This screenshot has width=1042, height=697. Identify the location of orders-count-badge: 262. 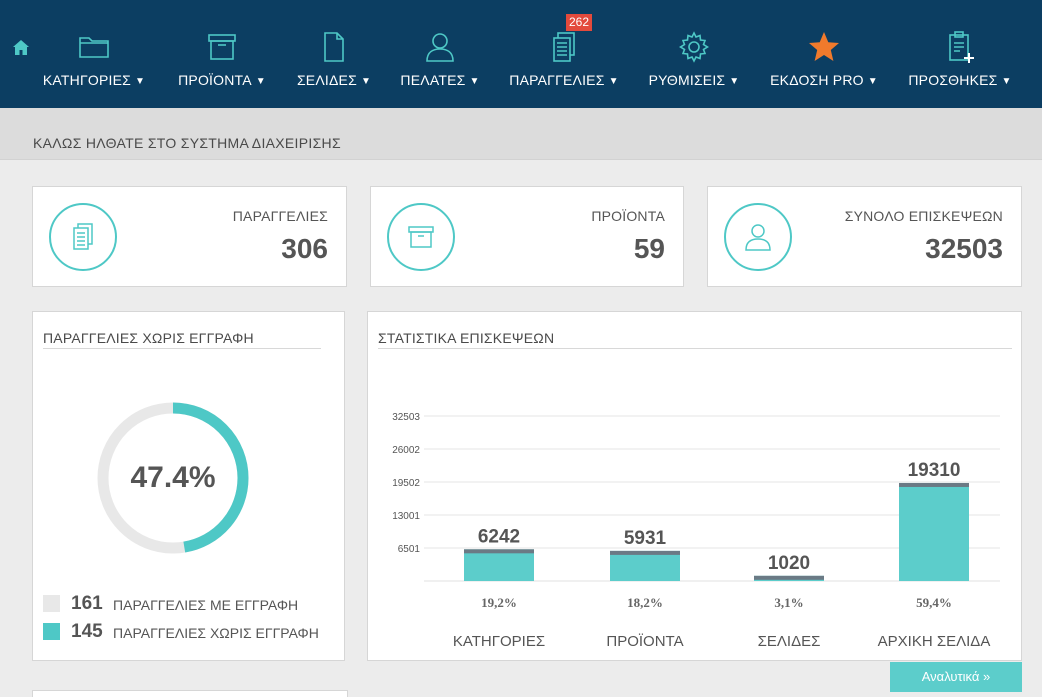
(579, 22).